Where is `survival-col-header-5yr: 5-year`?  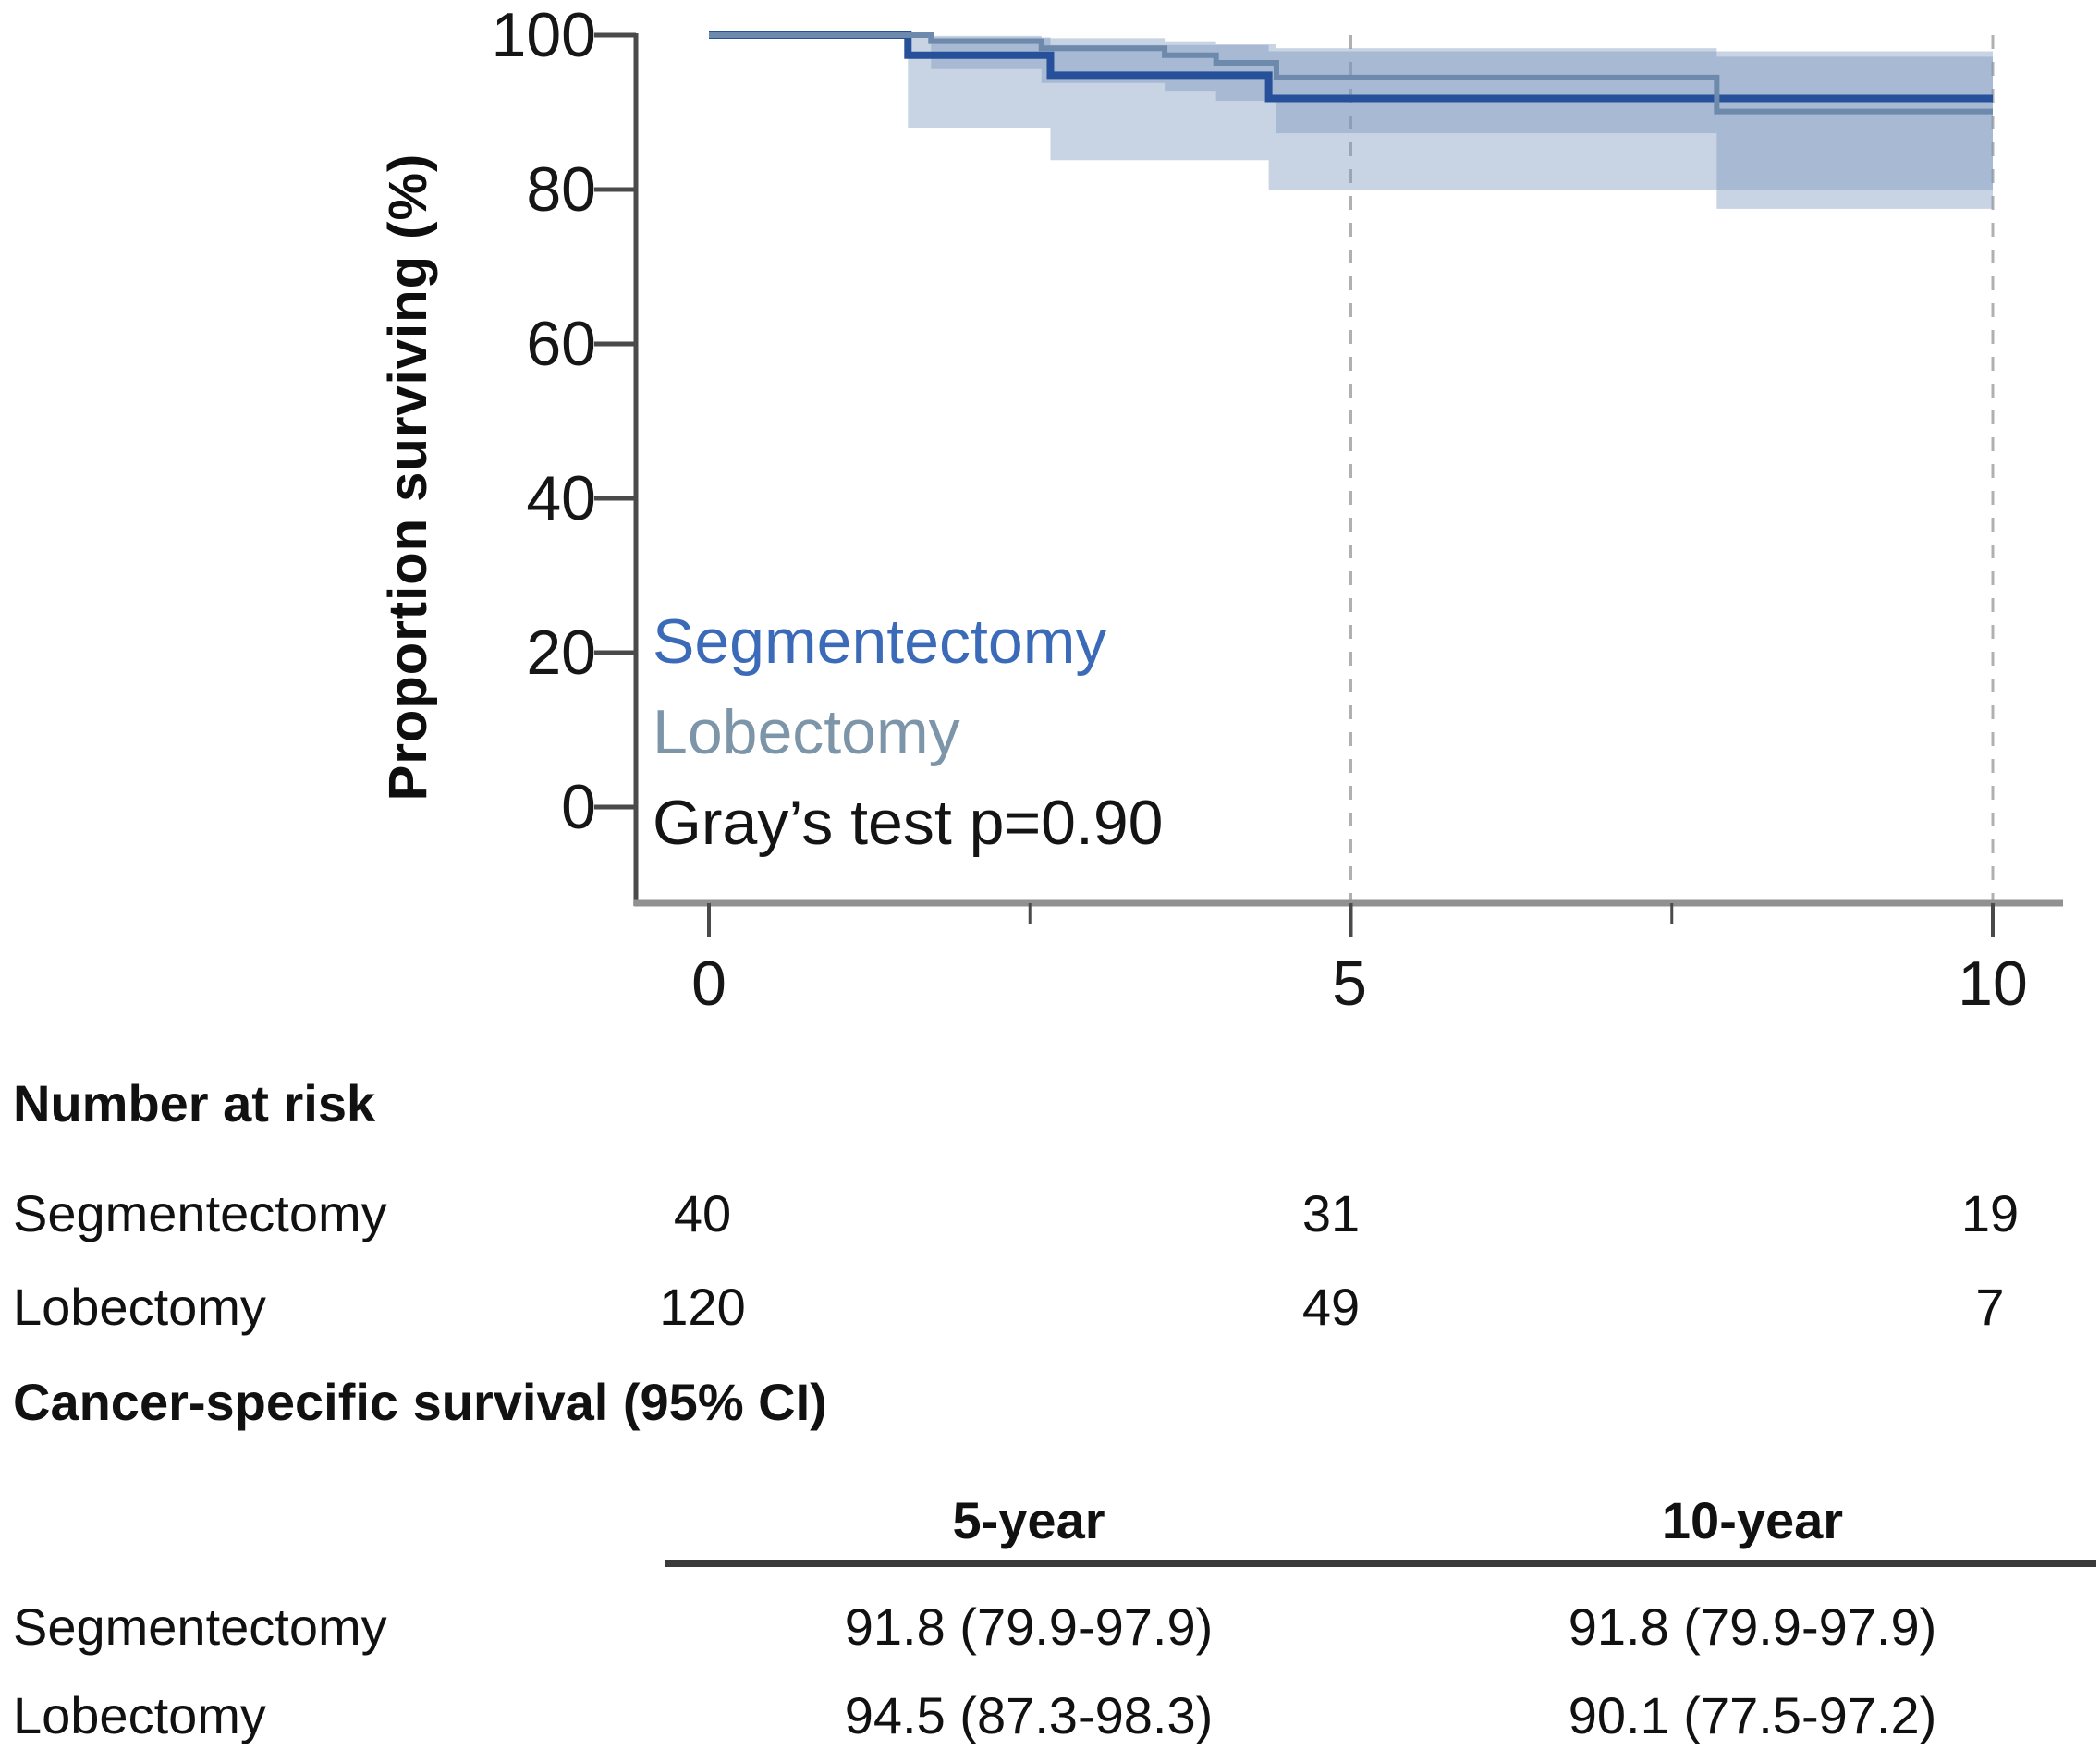
survival-col-header-5yr: 5-year is located at coordinates (1028, 1520).